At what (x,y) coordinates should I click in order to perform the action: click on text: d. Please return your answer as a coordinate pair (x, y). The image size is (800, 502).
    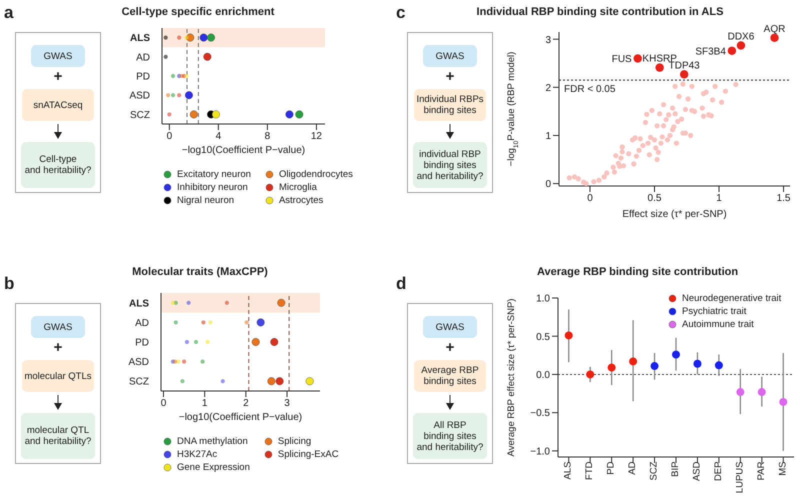
    Looking at the image, I should click on (401, 284).